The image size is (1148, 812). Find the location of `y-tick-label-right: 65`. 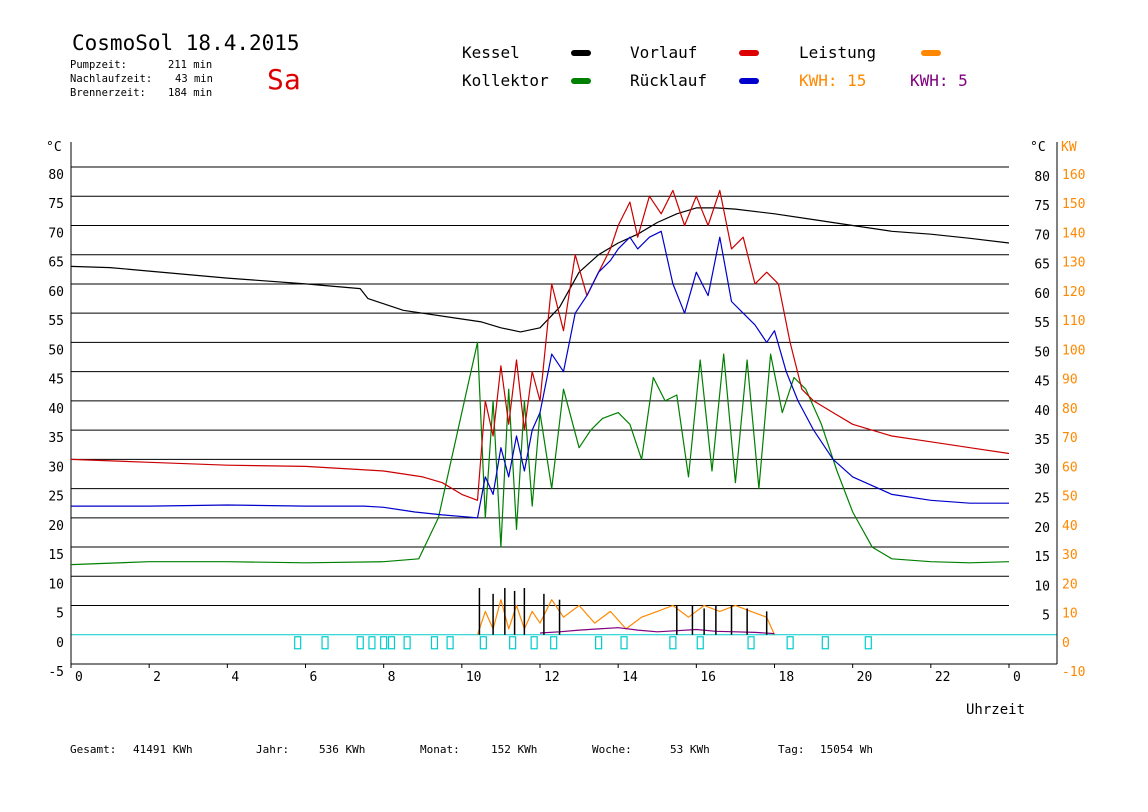

y-tick-label-right: 65 is located at coordinates (1042, 265).